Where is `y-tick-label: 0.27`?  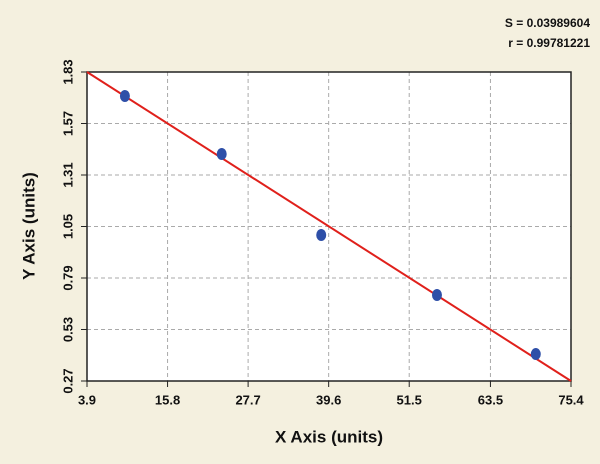
y-tick-label: 0.27 is located at coordinates (67, 380).